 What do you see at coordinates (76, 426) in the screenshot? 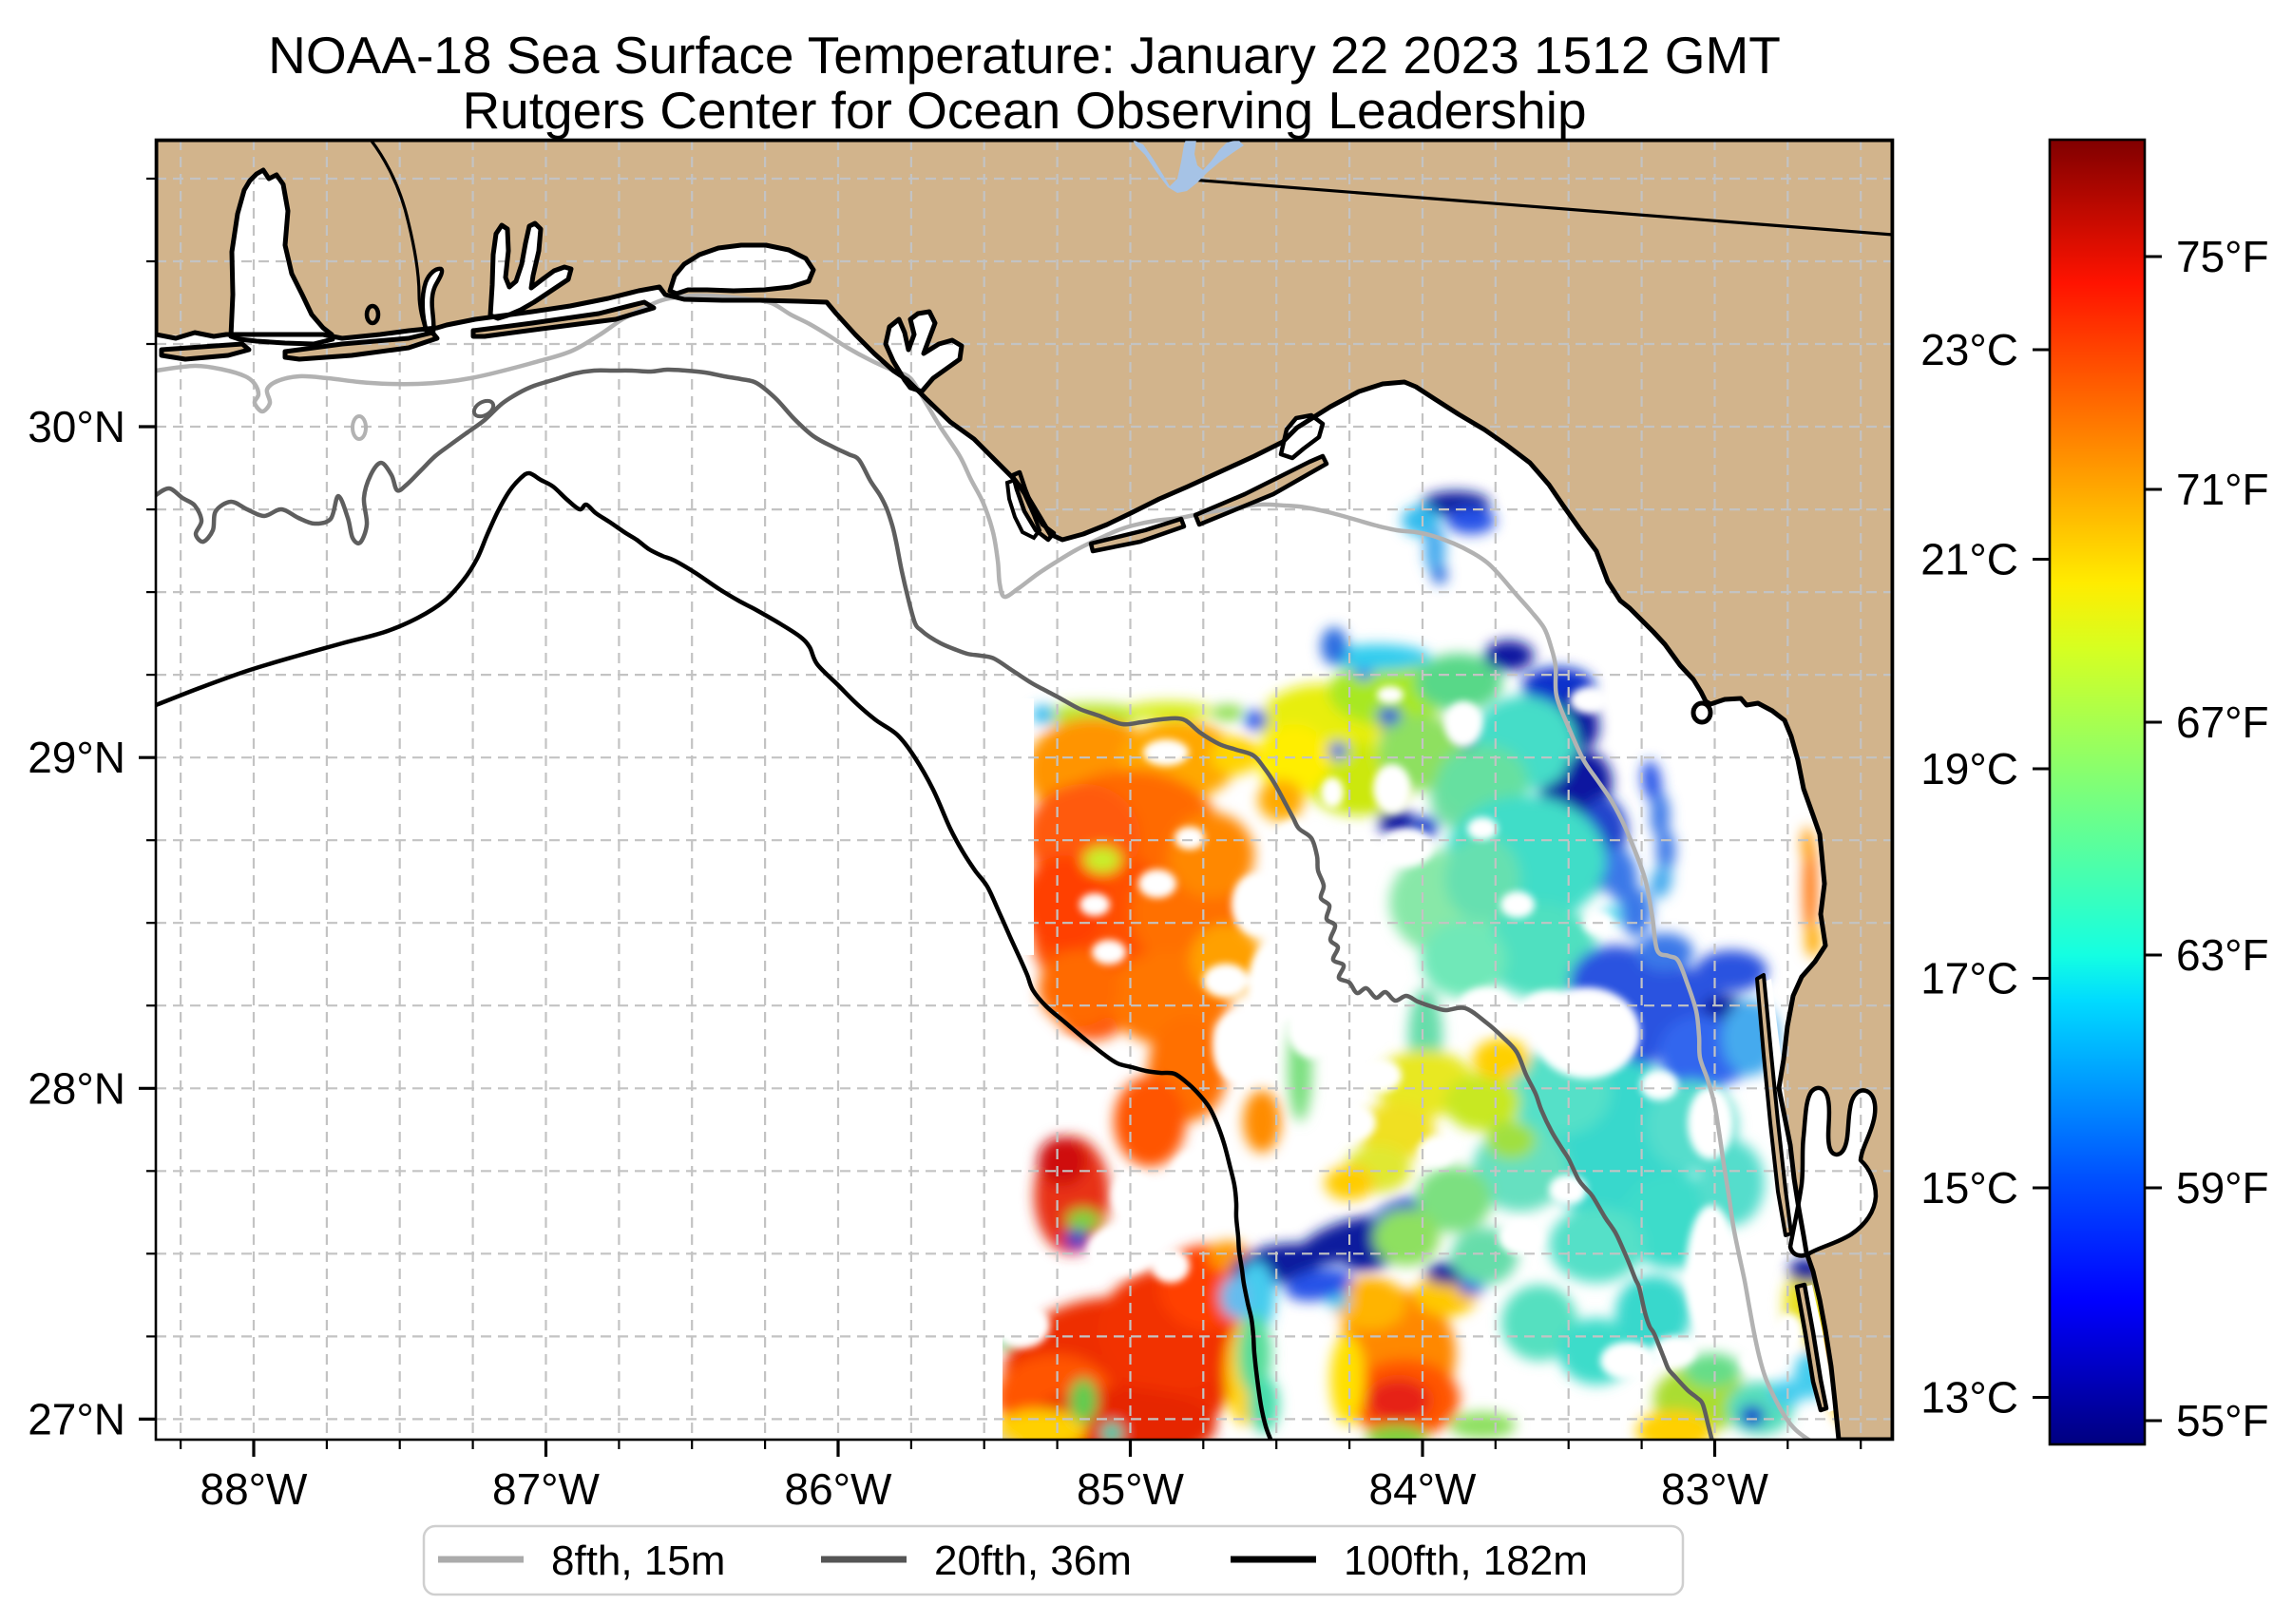
I see `svg-text: 30°N` at bounding box center [76, 426].